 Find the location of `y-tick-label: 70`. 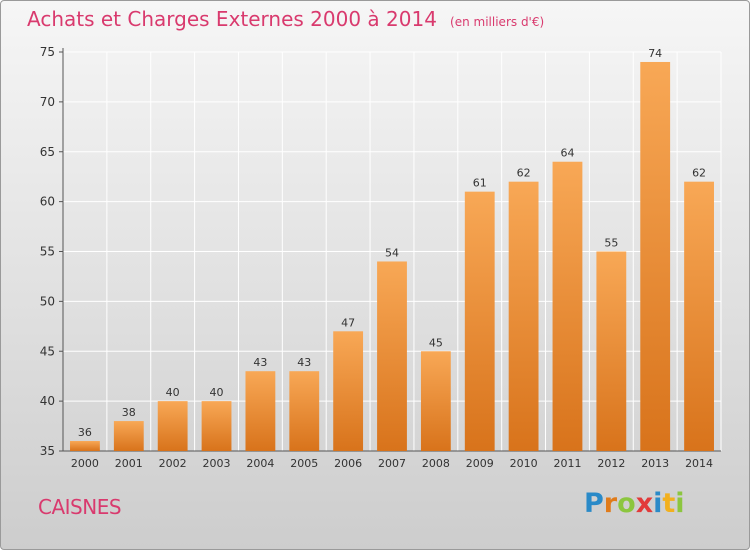

y-tick-label: 70 is located at coordinates (47, 102).